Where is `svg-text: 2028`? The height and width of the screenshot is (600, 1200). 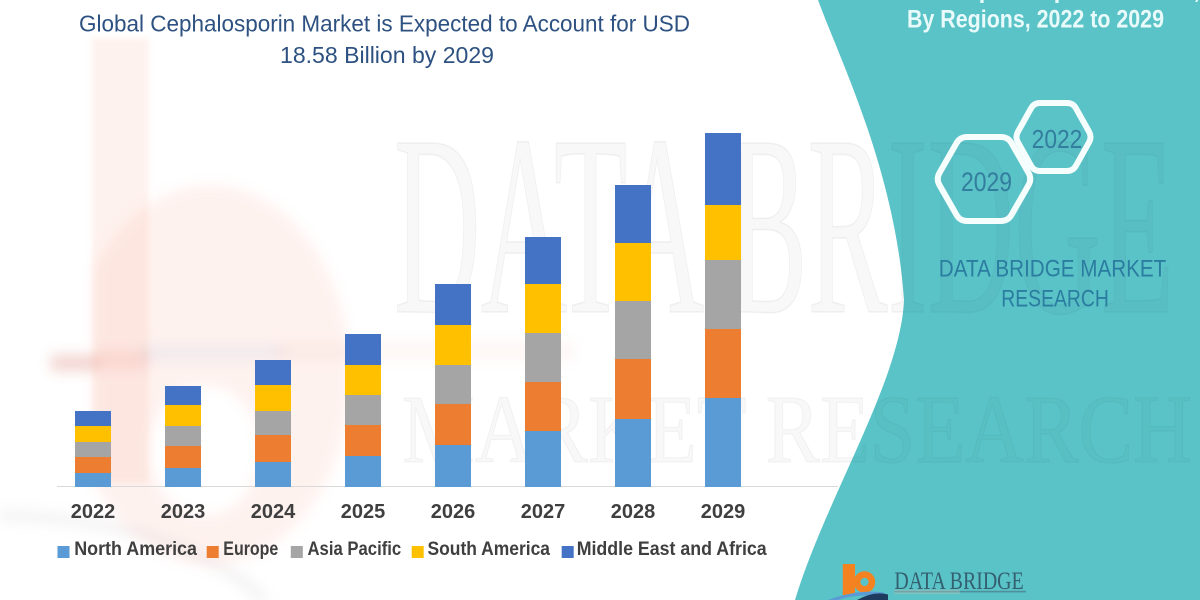 svg-text: 2028 is located at coordinates (633, 512).